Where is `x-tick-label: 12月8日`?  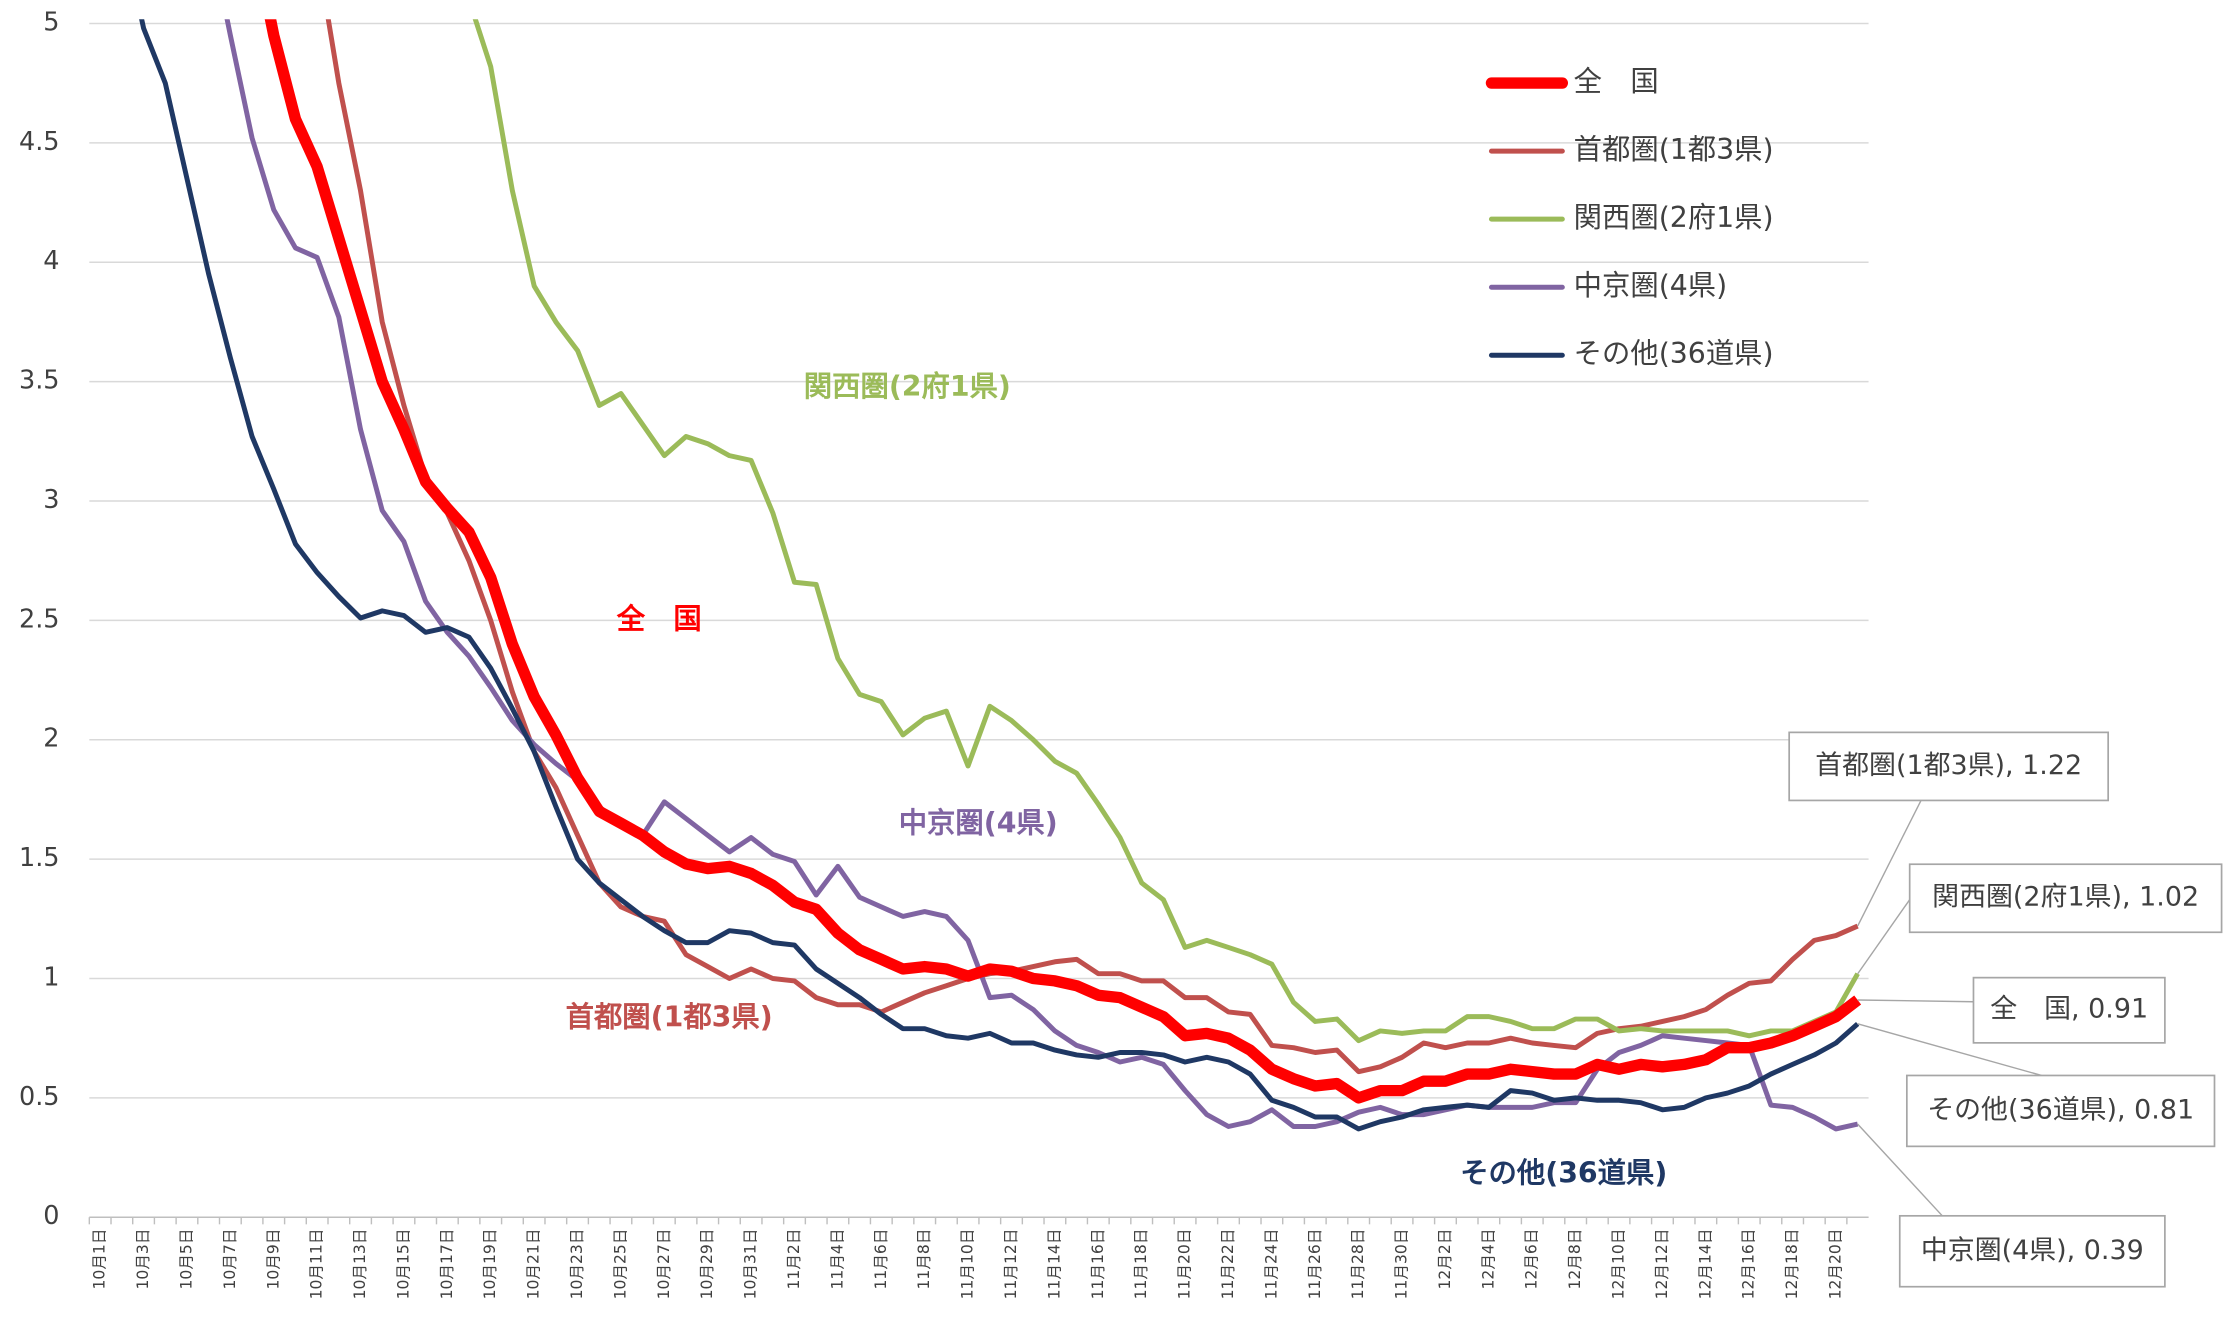
x-tick-label: 12月8日 is located at coordinates (1575, 1259).